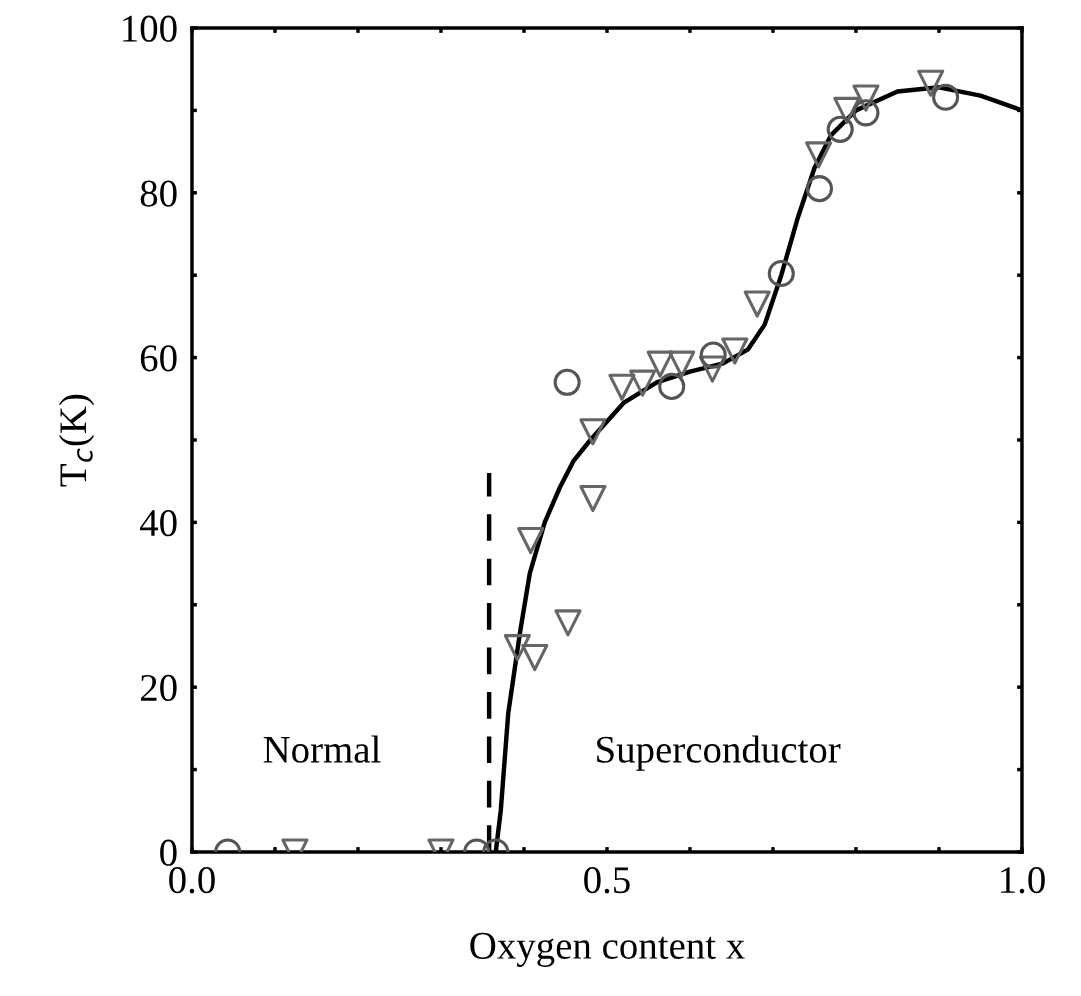 This screenshot has height=996, width=1081. What do you see at coordinates (719, 753) in the screenshot?
I see `annotation: Superconductor` at bounding box center [719, 753].